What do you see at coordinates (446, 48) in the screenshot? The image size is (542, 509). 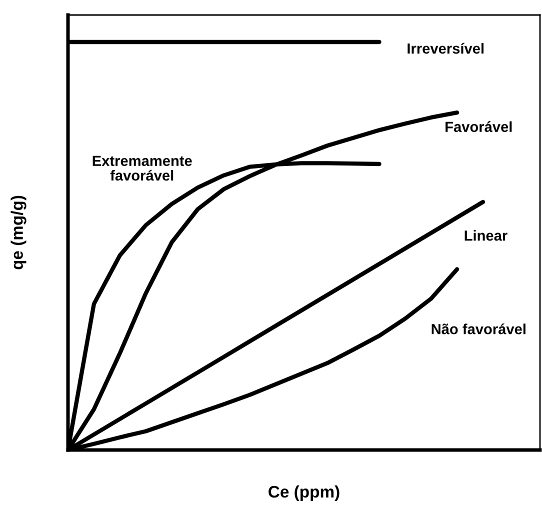 I see `series-label: Irreversível` at bounding box center [446, 48].